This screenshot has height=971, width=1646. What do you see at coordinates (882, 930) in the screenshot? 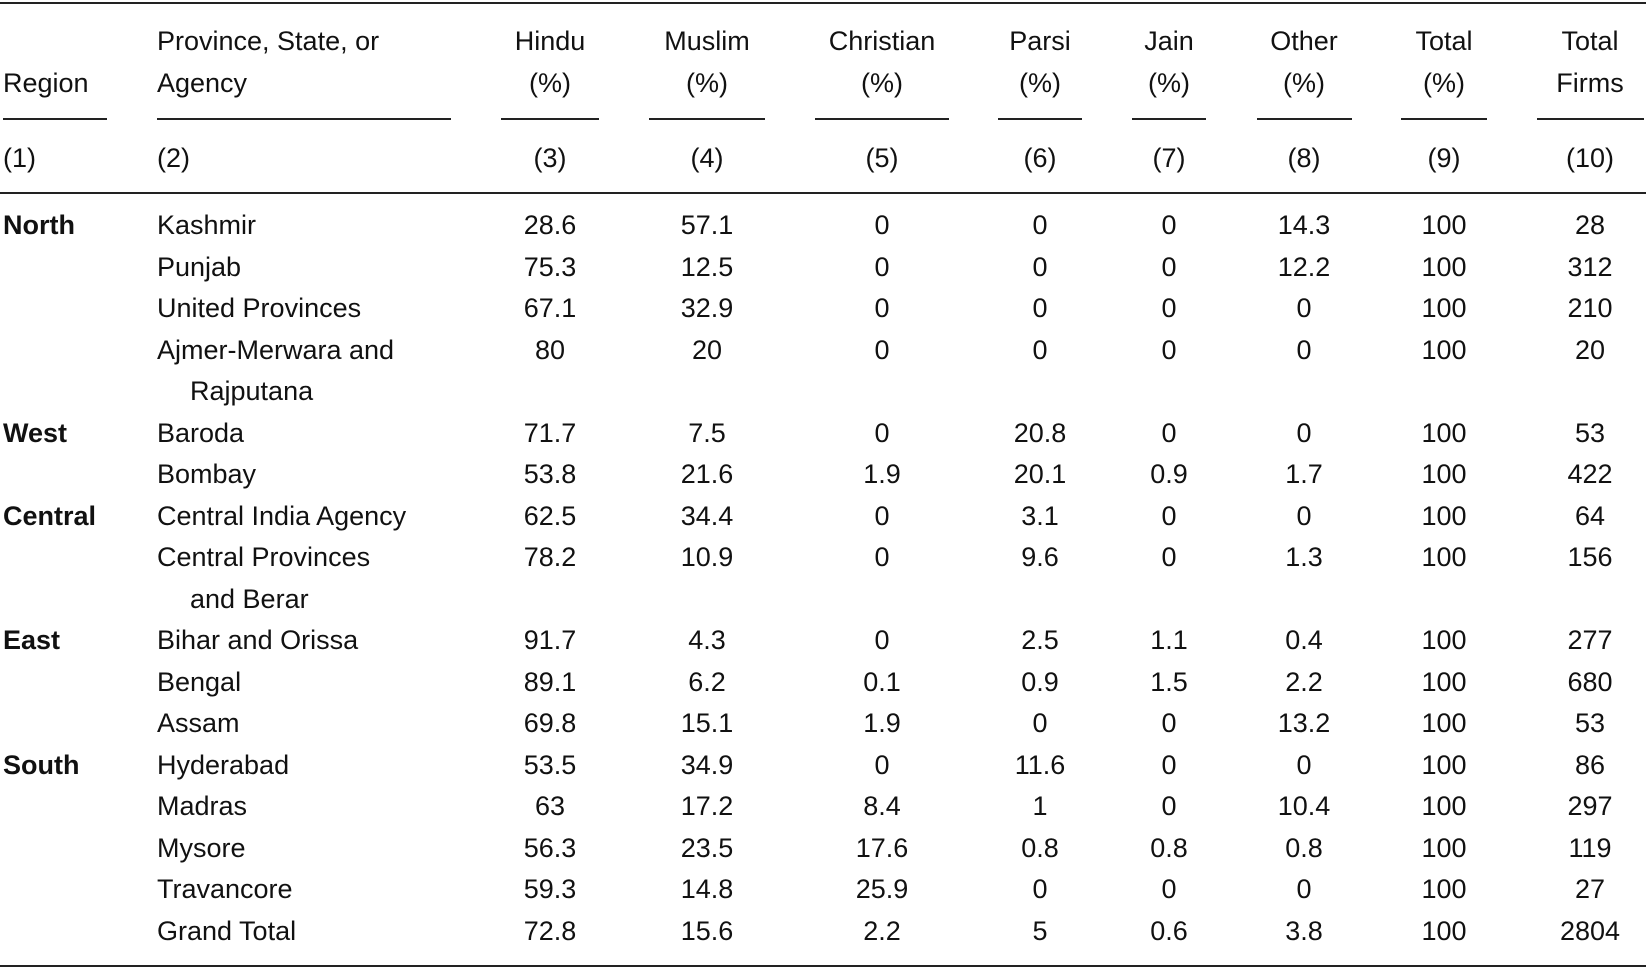
I see `cell: 2.2` at bounding box center [882, 930].